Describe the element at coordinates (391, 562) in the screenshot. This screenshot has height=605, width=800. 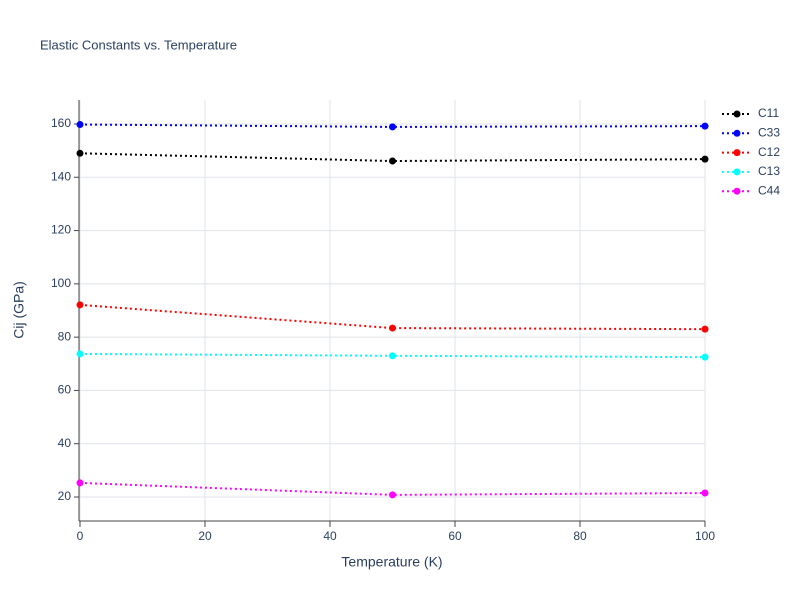
I see `x-axis-title: Temperature (K)` at that location.